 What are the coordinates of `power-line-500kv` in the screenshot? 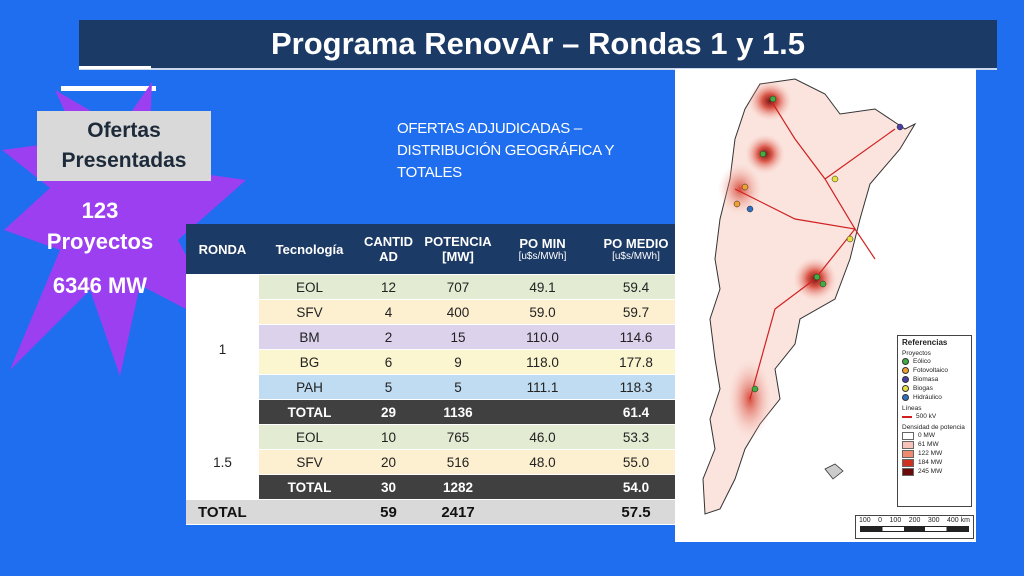 It's located at (860, 154).